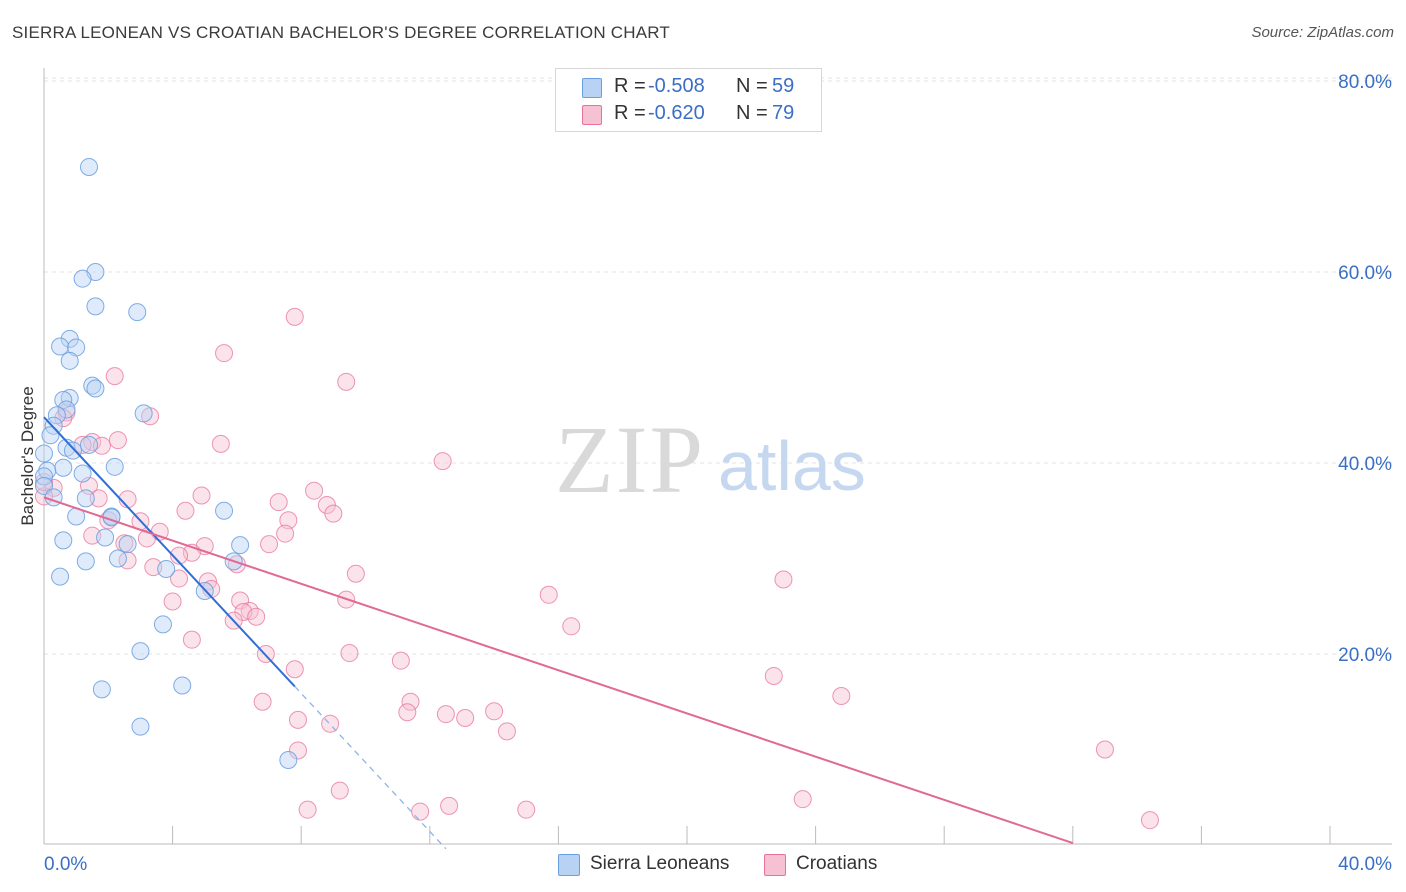  I want to click on legend-row-sierra-leoneans: R = -0.508 N = 59, so click(688, 87).